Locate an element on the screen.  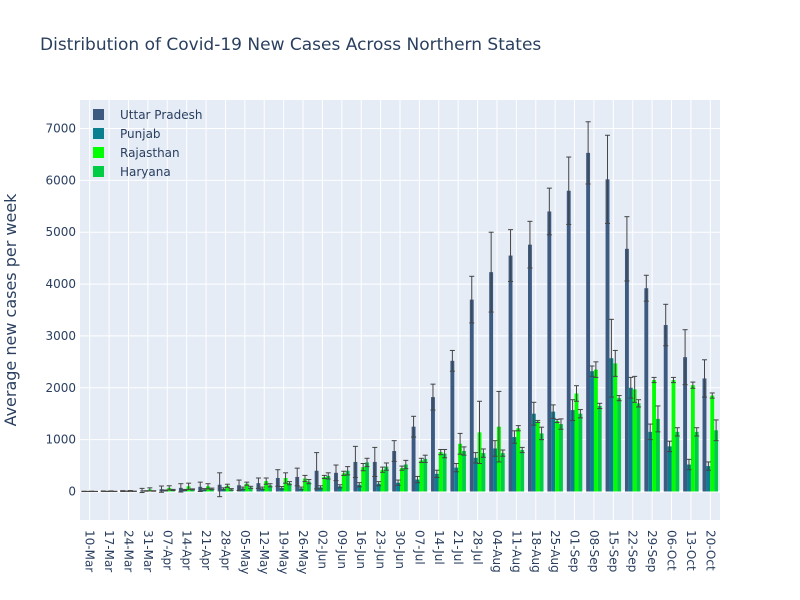
legend-item-uttar-pradesh: Uttar Pradesh is located at coordinates (147, 115).